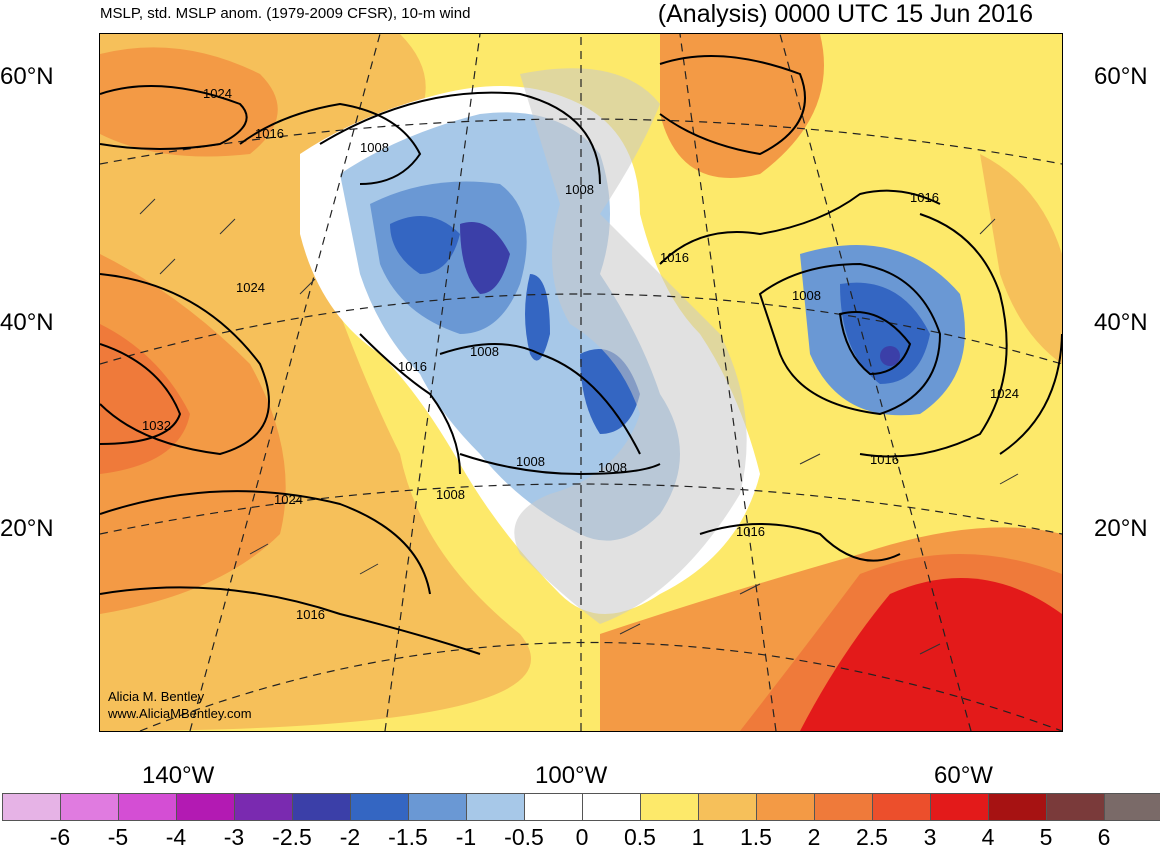 Image resolution: width=1160 pixels, height=851 pixels. I want to click on atlantic-low-core-fill, so click(885, 333).